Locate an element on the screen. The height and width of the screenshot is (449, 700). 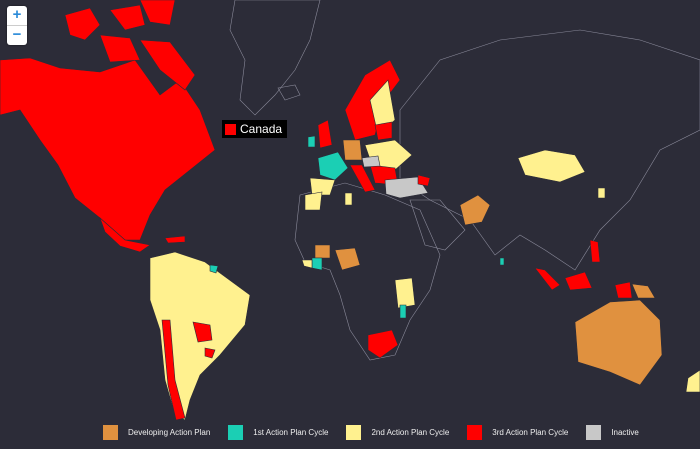
baffin is located at coordinates (167, 65).